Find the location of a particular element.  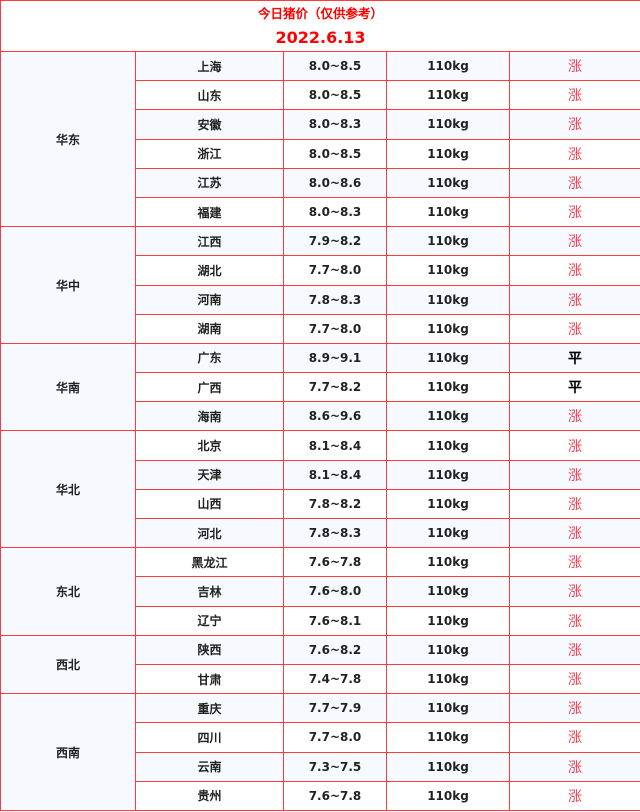

table-row: 华北 北京 8.1~8.4 110kg 涨 is located at coordinates (320, 489).